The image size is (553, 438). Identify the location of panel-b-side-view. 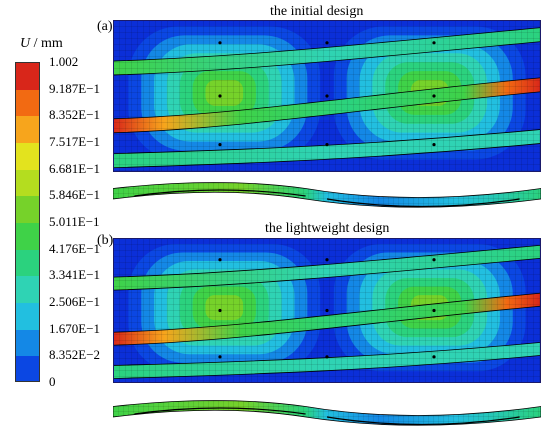
(327, 413).